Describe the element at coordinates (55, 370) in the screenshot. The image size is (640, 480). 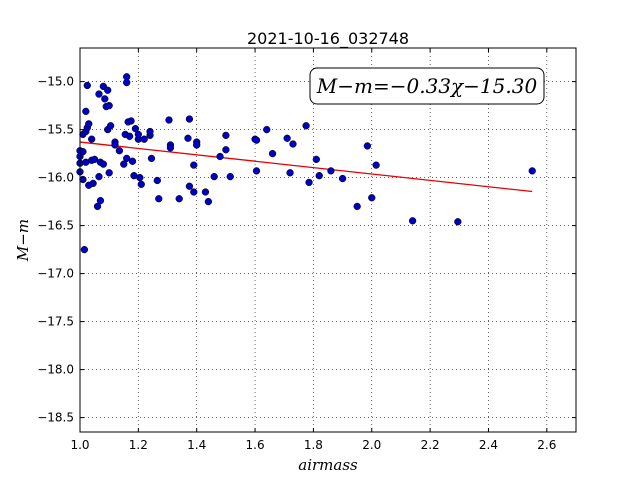
I see `y-tick-label: −18.0` at that location.